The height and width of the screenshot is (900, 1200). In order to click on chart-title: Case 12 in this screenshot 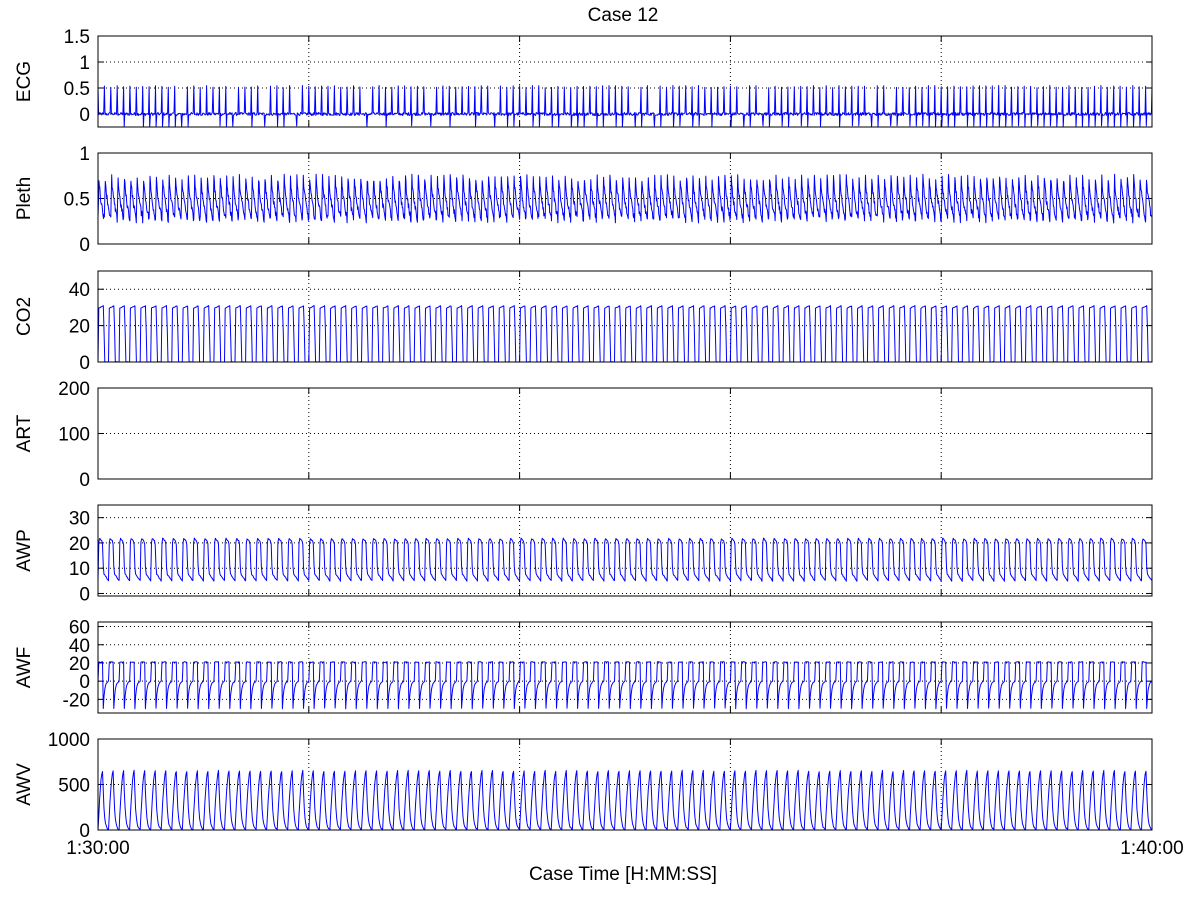, I will do `click(623, 15)`.